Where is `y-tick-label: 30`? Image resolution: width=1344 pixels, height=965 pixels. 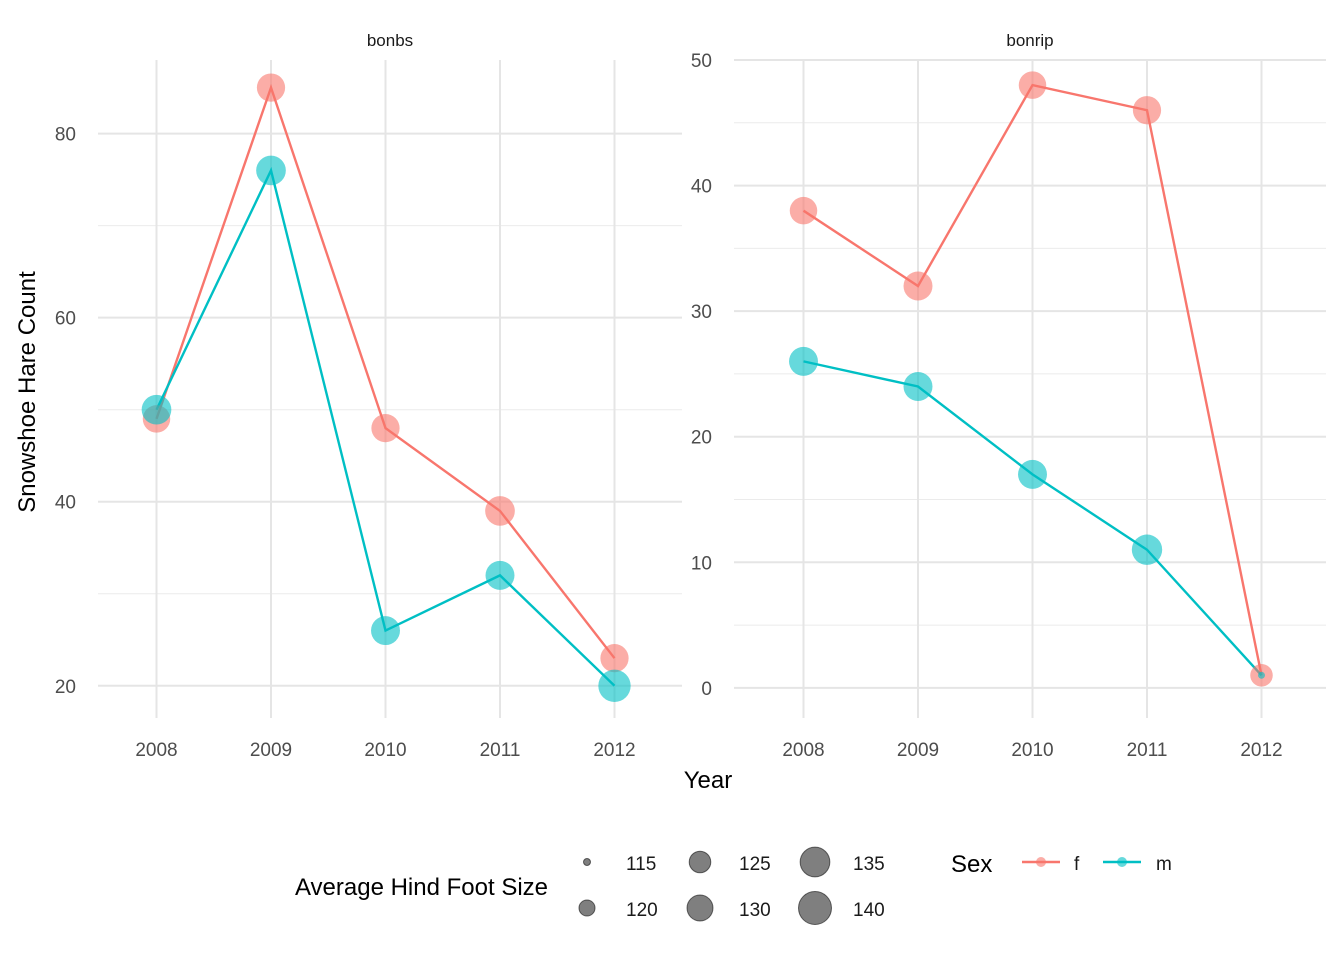 y-tick-label: 30 is located at coordinates (701, 312).